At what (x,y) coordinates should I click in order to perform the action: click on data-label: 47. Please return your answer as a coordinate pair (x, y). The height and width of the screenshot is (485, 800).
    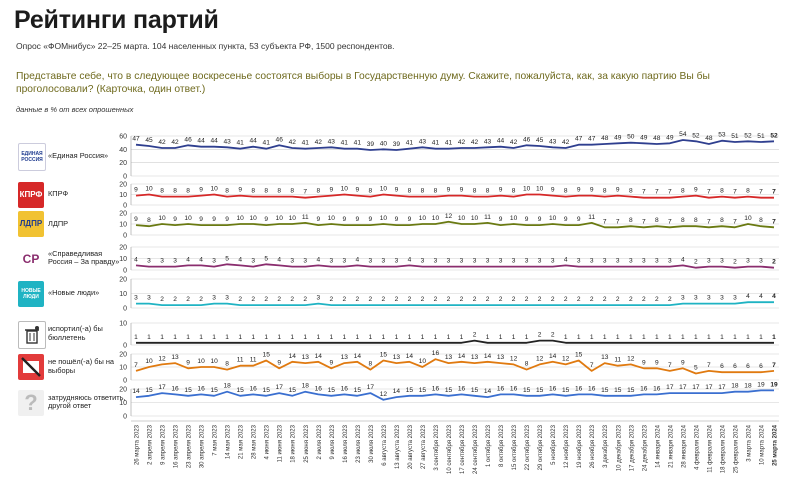
    Looking at the image, I should click on (592, 139).